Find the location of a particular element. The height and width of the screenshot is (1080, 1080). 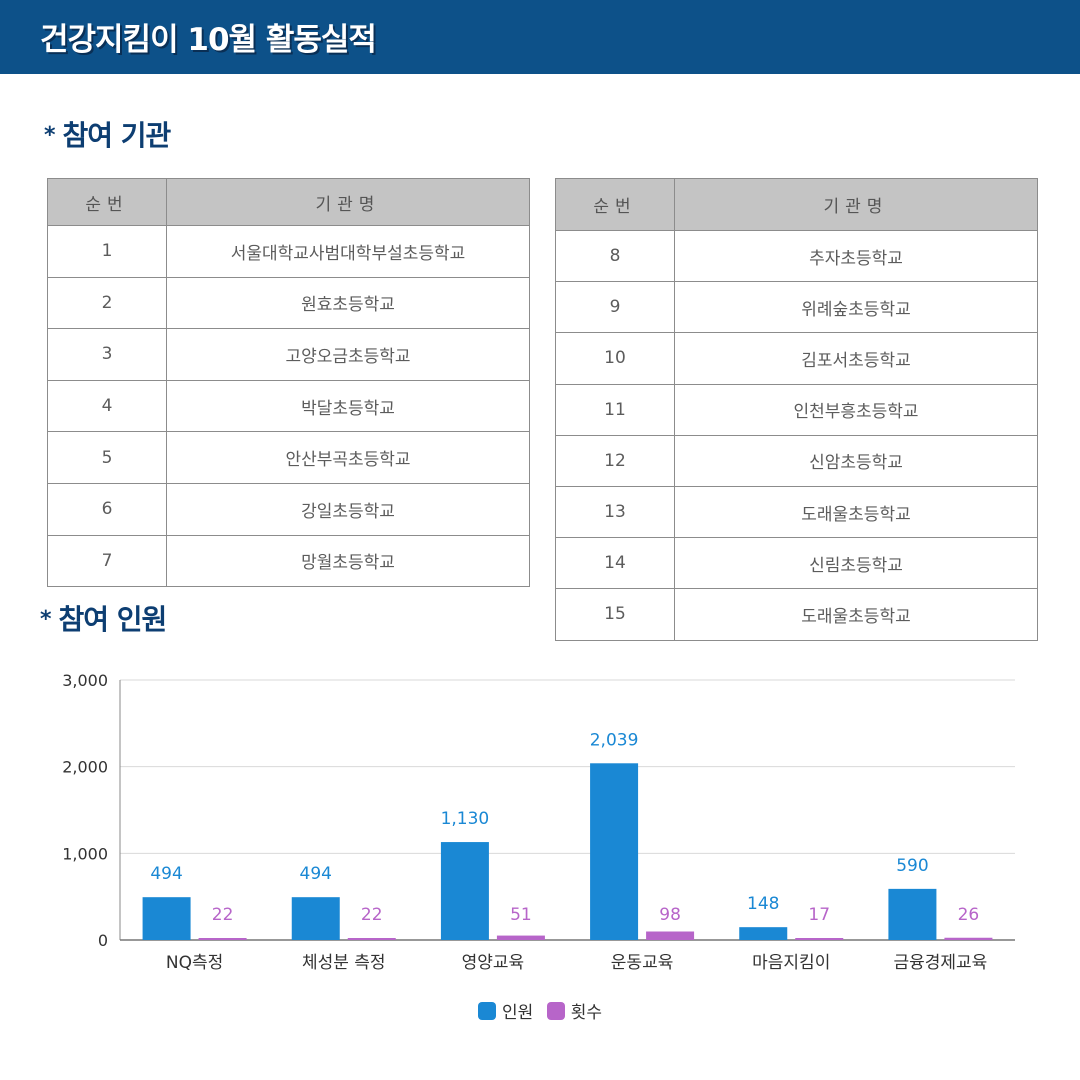

row-number: 10 is located at coordinates (615, 358).